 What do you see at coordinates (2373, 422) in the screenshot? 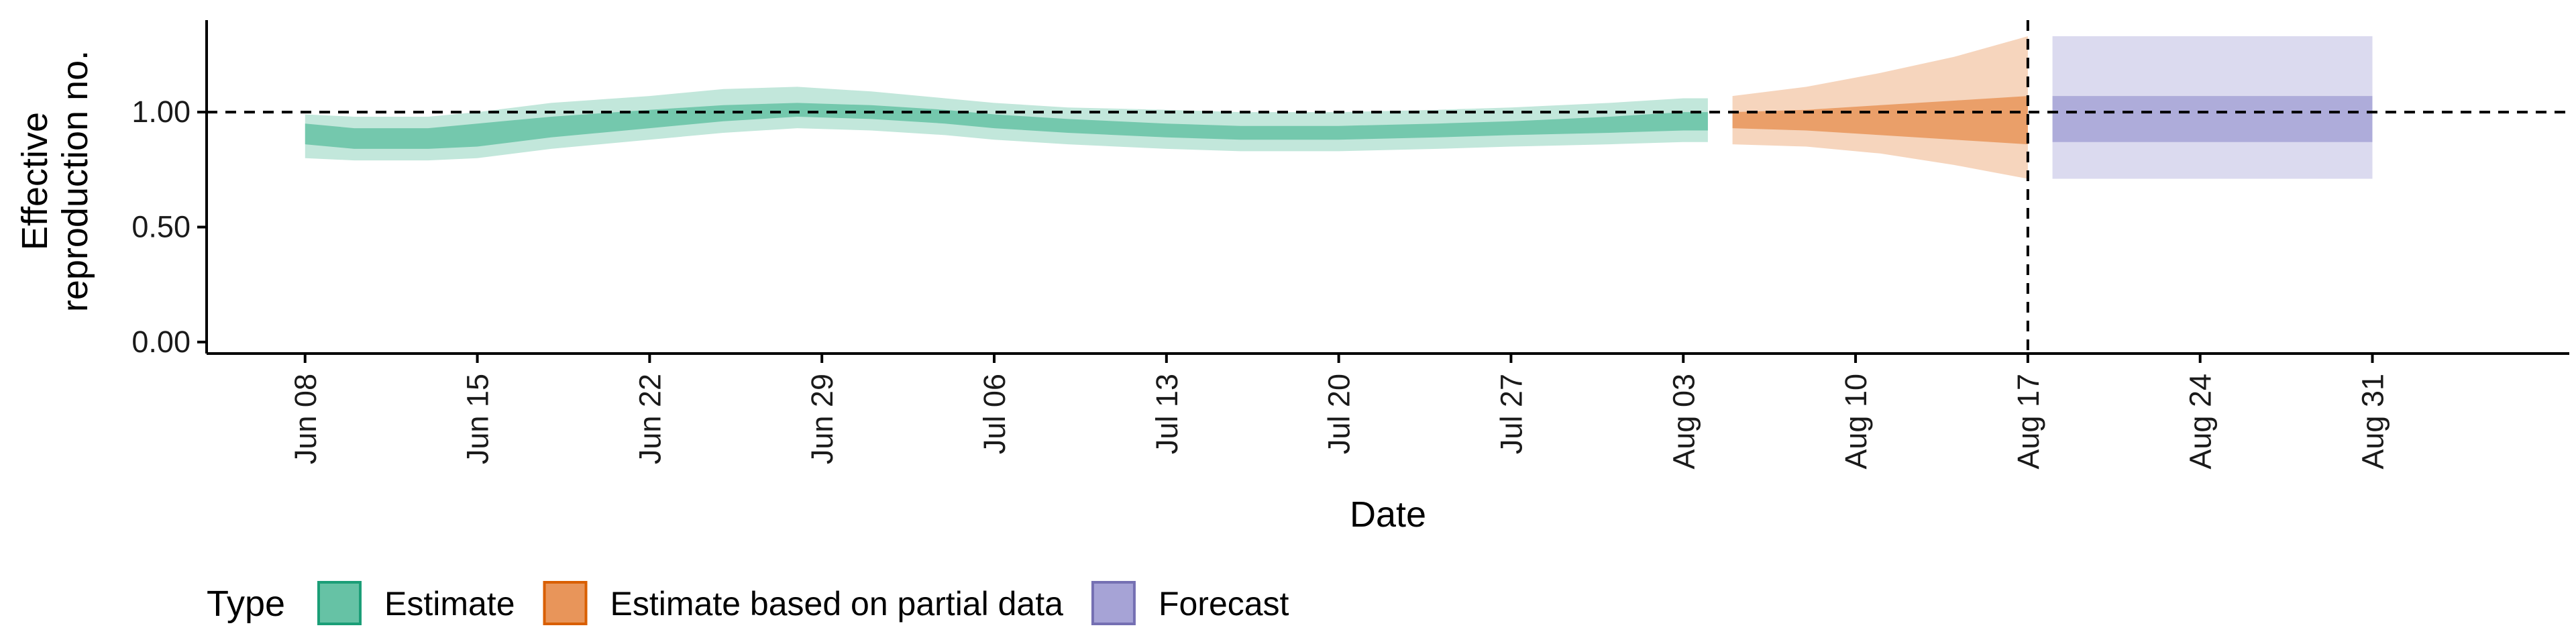
I see `x-tick-label: Aug 31` at bounding box center [2373, 422].